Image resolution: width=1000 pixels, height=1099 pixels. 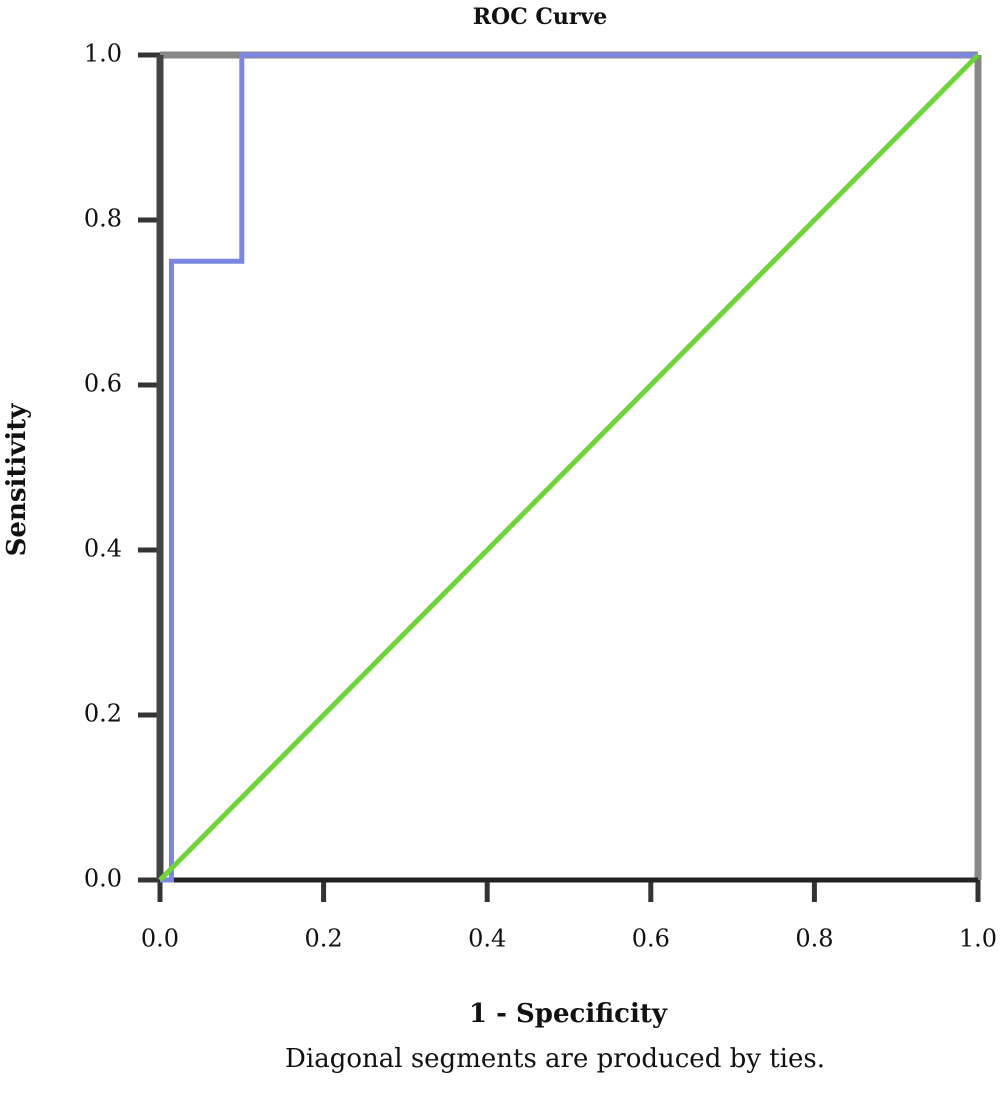 I want to click on x-tick-label: 0.2, so click(x=324, y=939).